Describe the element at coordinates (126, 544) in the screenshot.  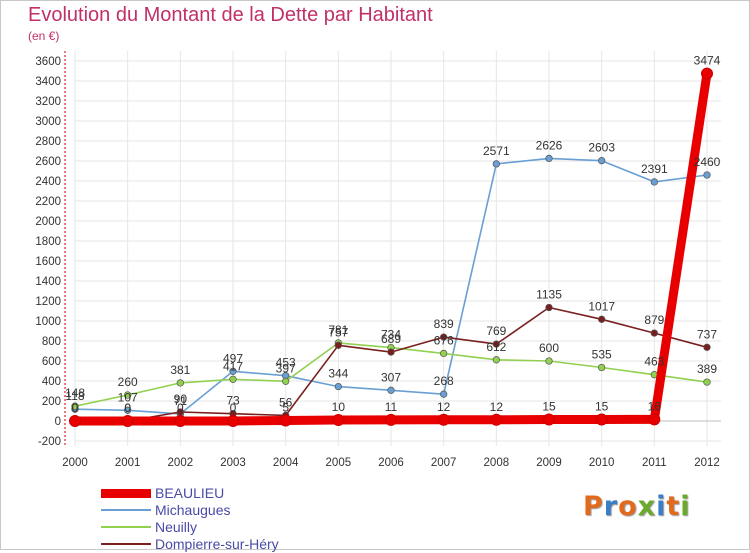
I see `legend-swatch` at that location.